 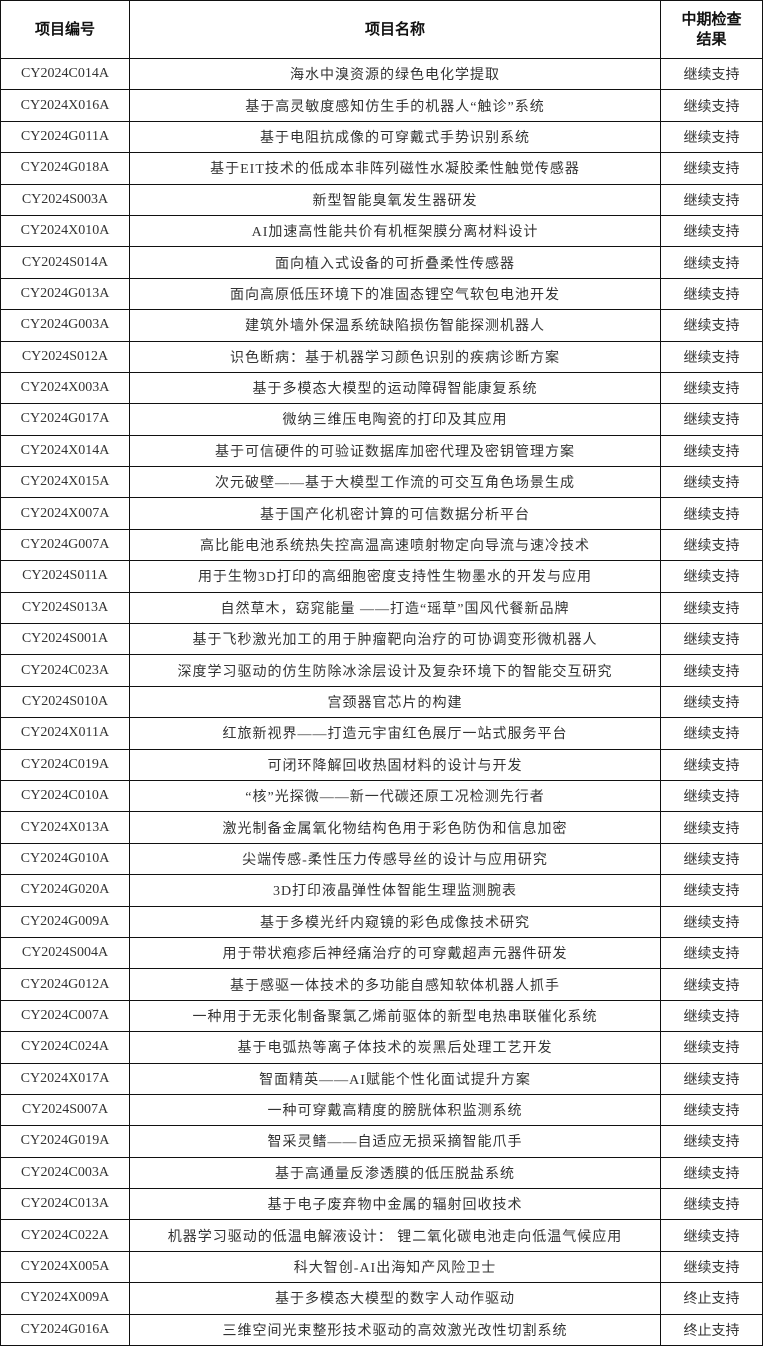 What do you see at coordinates (65, 231) in the screenshot?
I see `project-id-cell: CY2024X010A` at bounding box center [65, 231].